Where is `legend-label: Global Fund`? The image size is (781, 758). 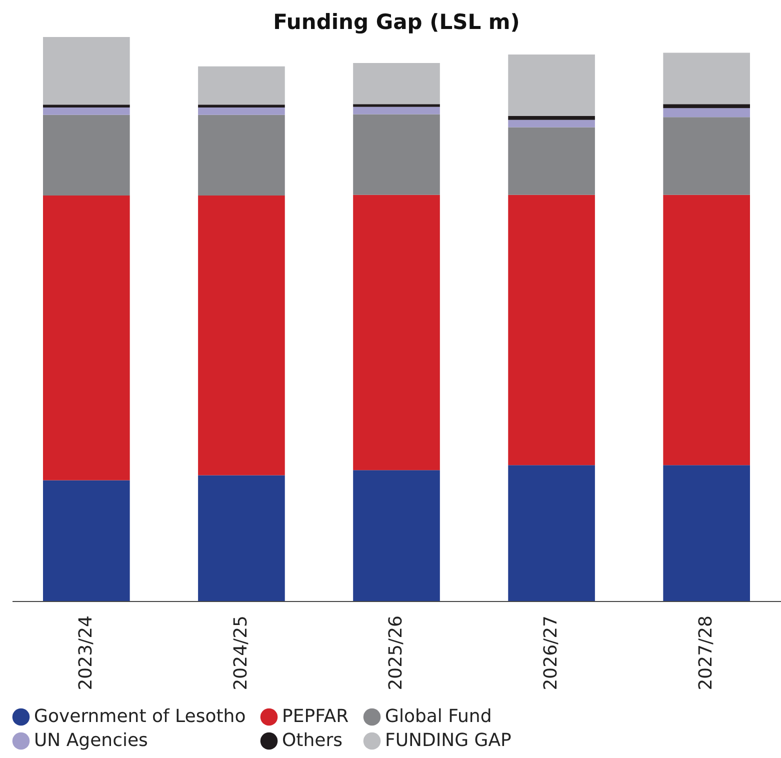 legend-label: Global Fund is located at coordinates (438, 716).